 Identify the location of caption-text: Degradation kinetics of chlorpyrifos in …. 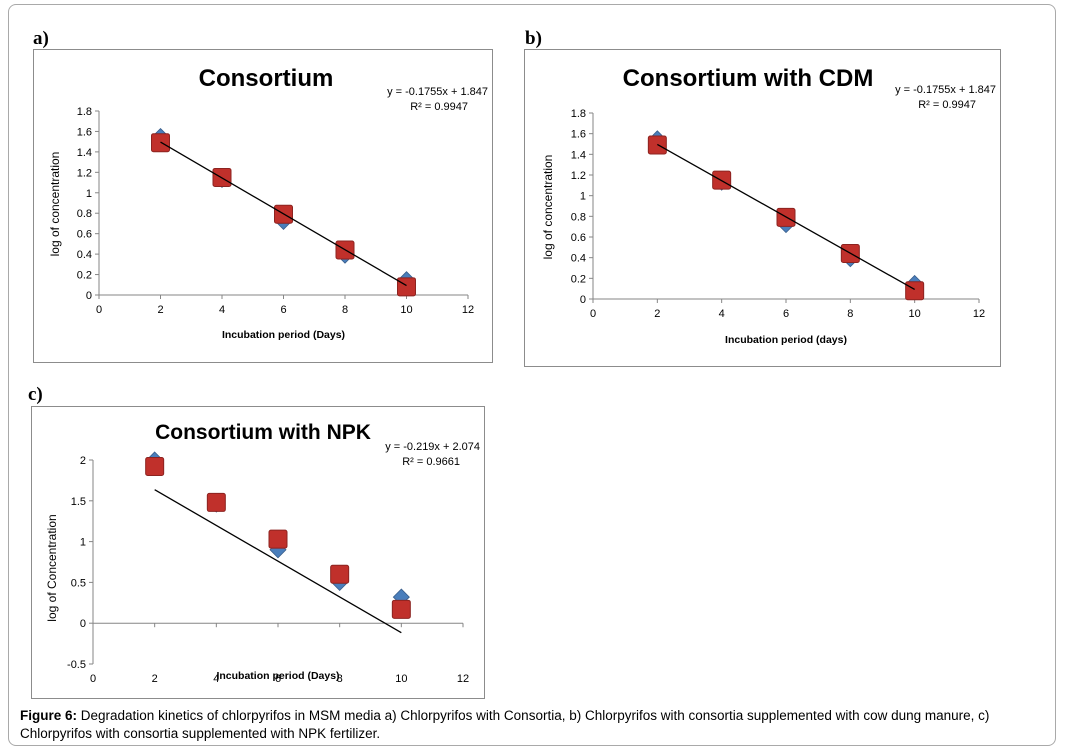
(505, 724).